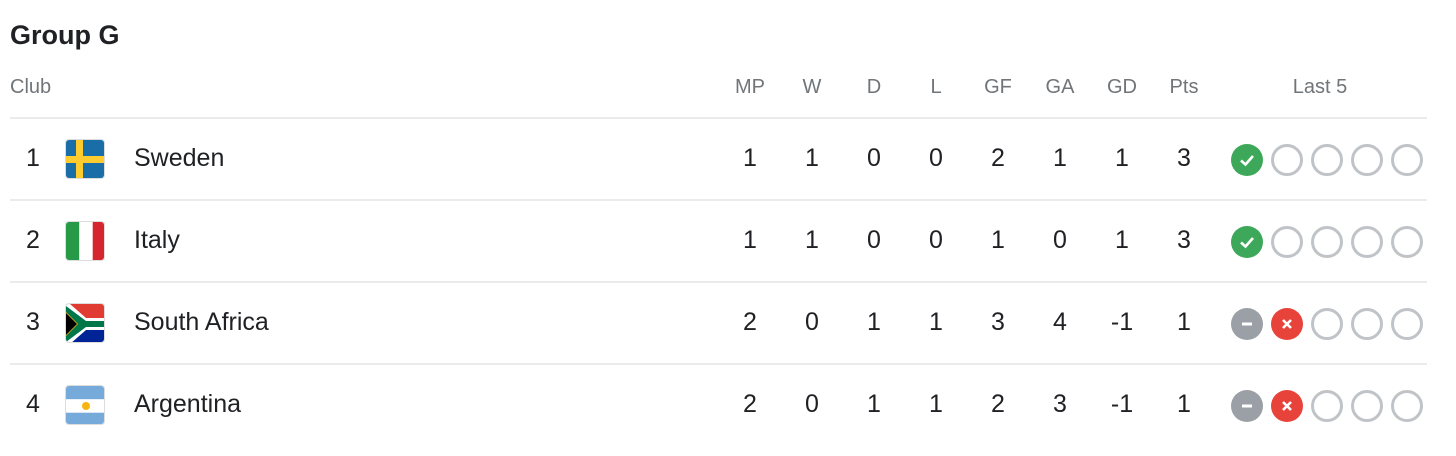  I want to click on south-africa-flag-icon, so click(85, 323).